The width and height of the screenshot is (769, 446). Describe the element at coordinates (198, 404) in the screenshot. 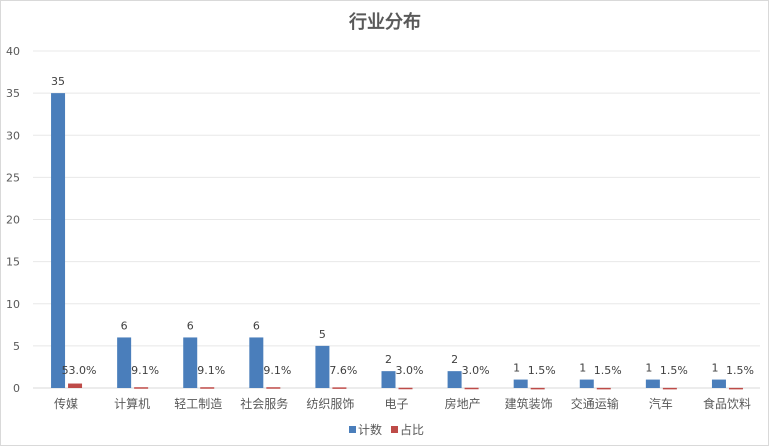

I see `x-tick-label: 轻工制造` at that location.